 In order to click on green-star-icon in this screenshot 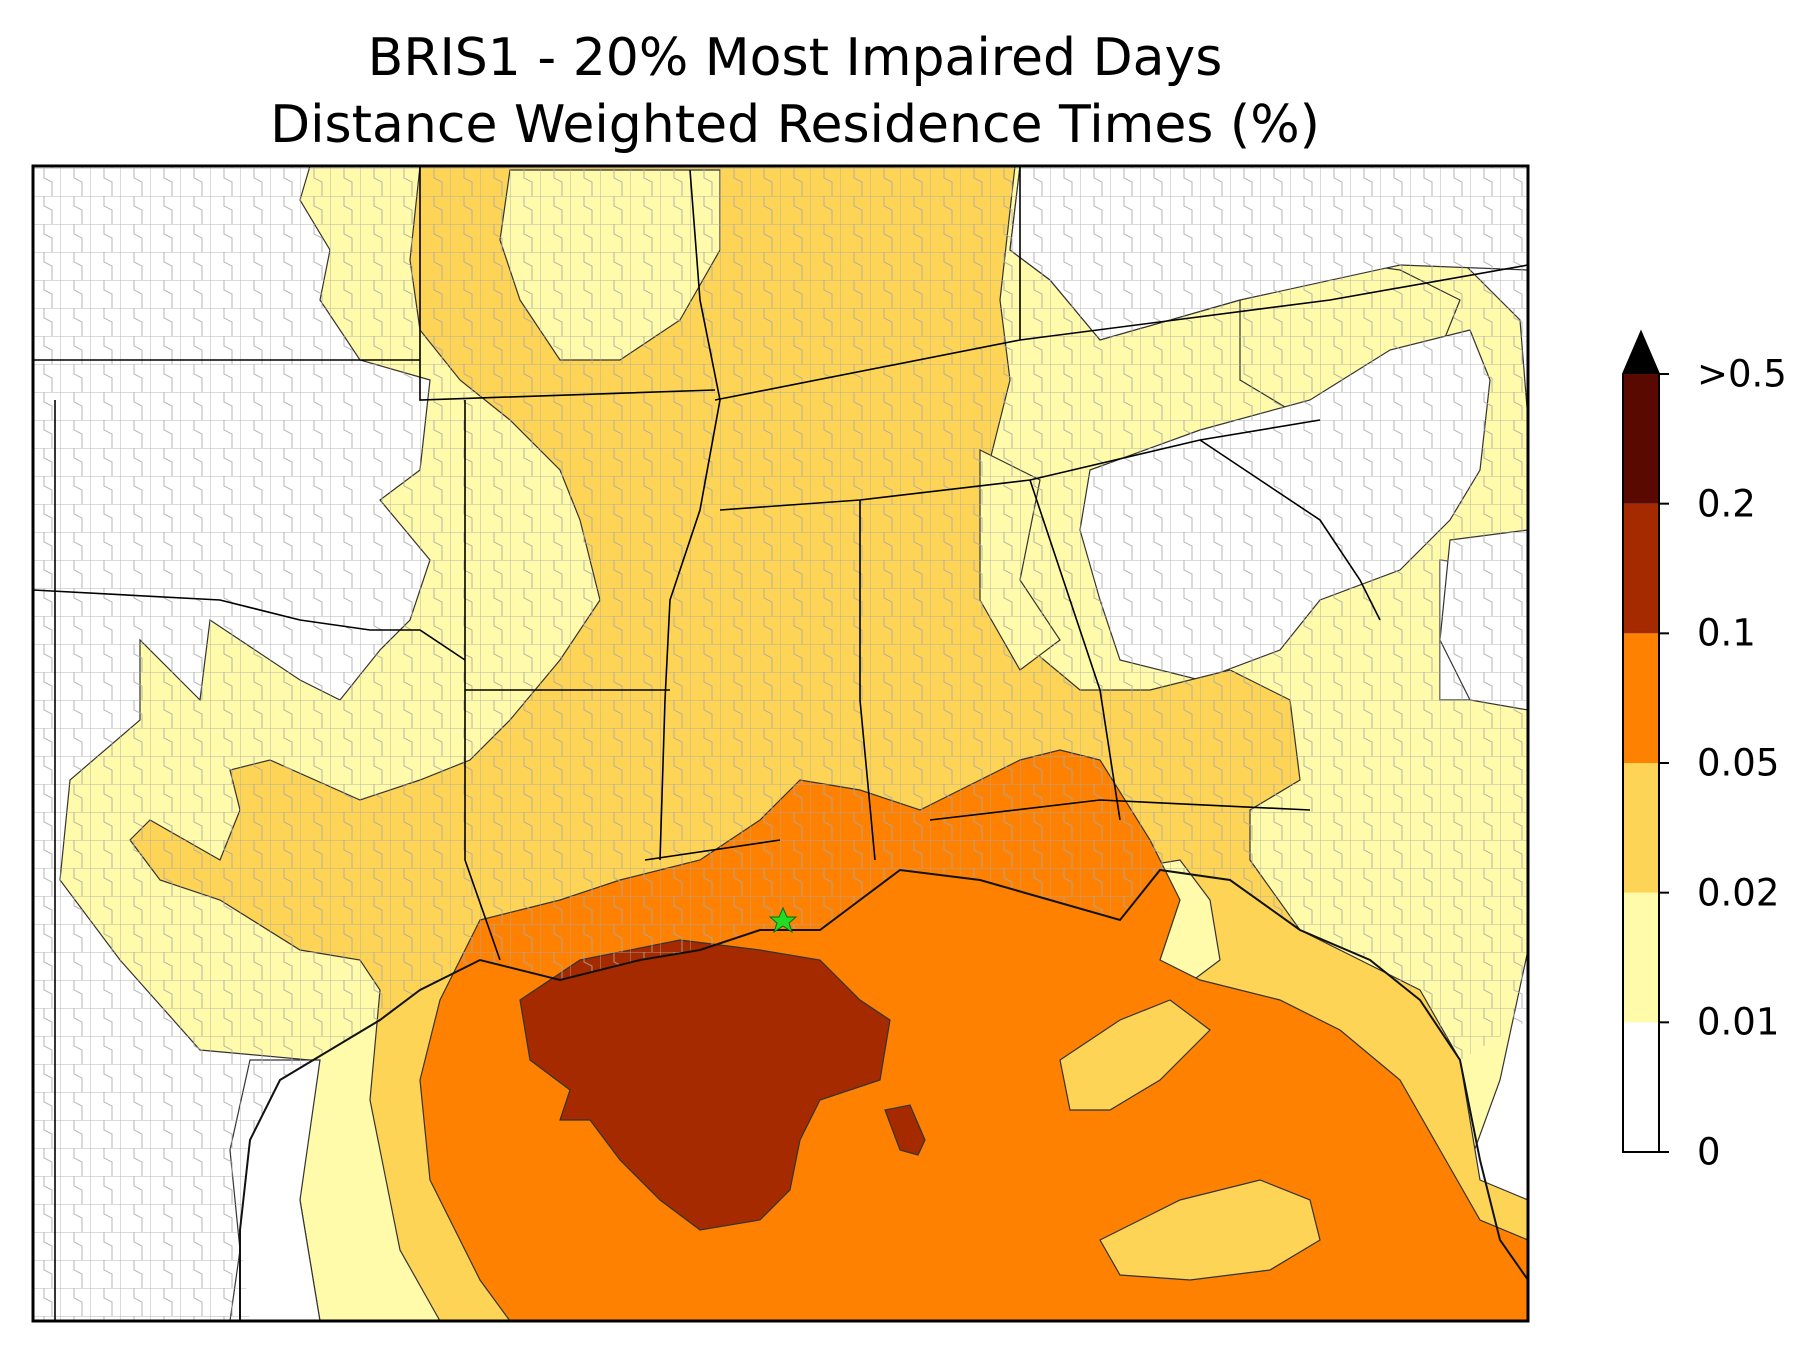, I will do `click(783, 920)`.